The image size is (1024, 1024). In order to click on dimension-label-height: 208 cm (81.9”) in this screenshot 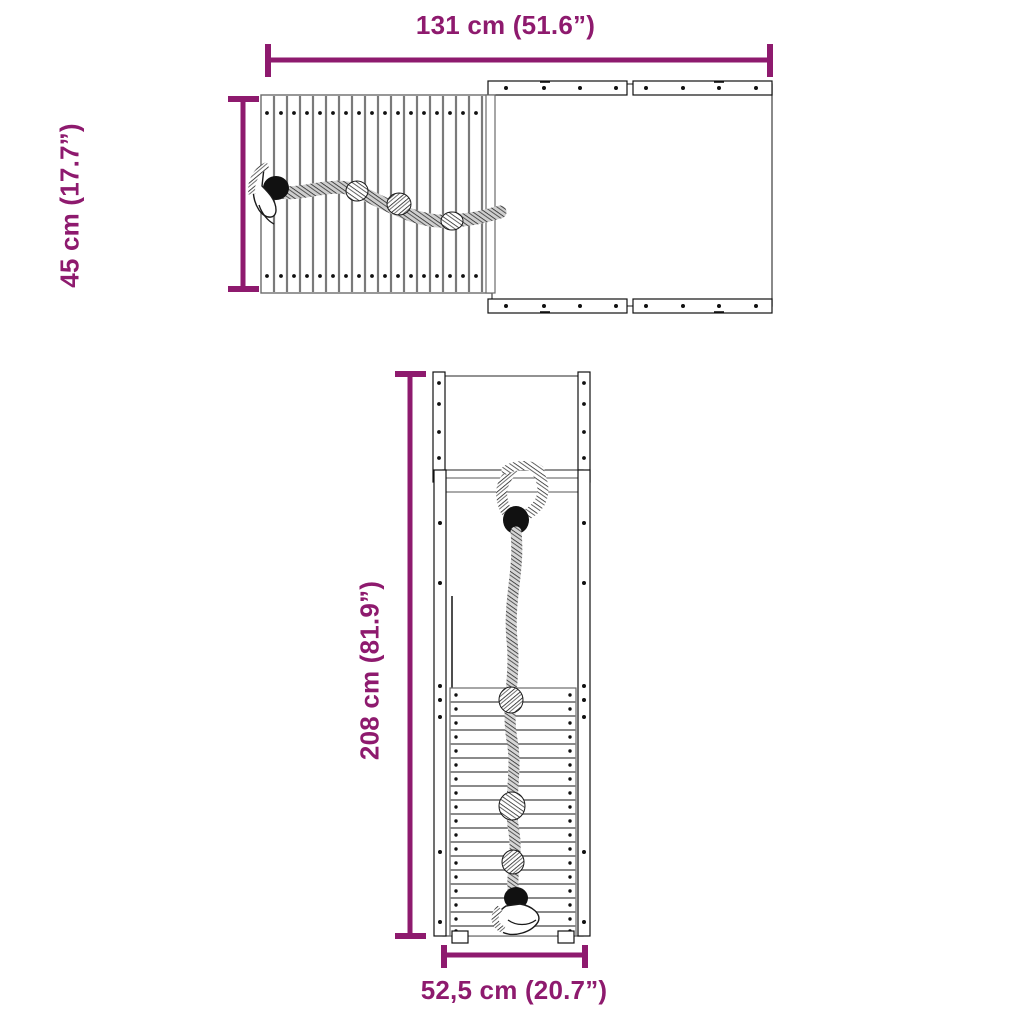, I will do `click(369, 670)`.